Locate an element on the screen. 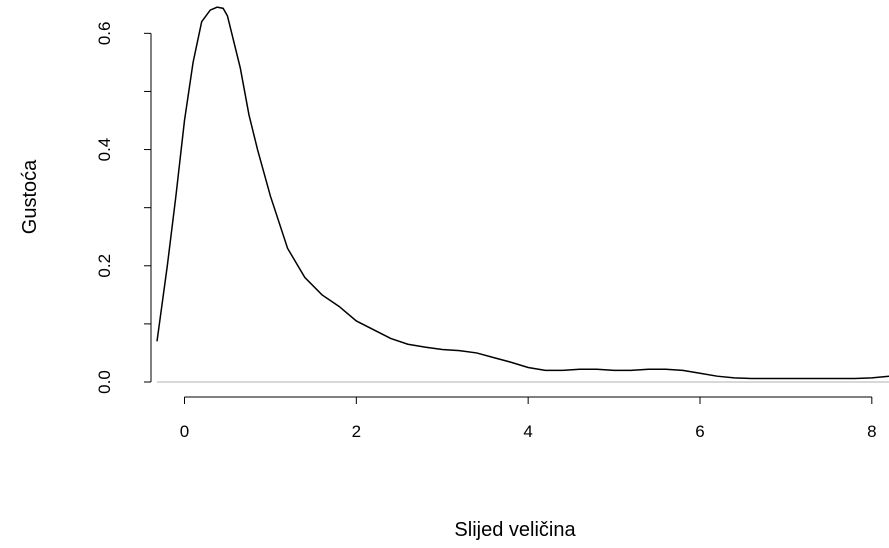 The width and height of the screenshot is (889, 548). y-tick-label: 0.0 is located at coordinates (104, 382).